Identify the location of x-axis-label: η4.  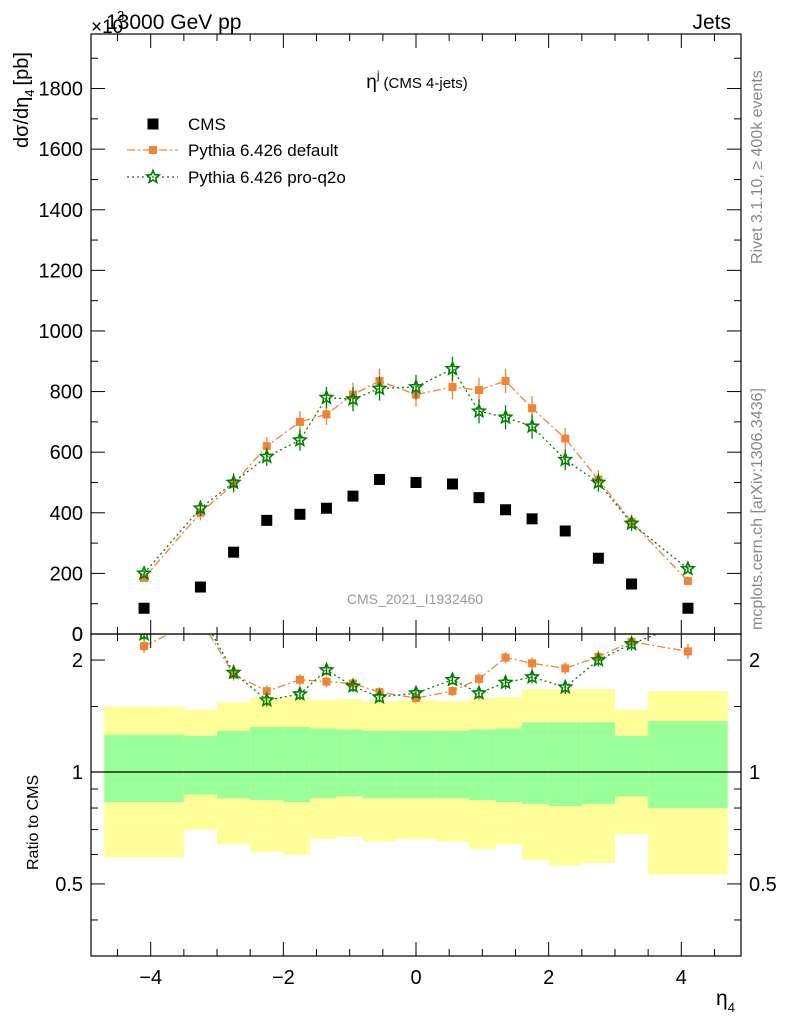
(725, 1001).